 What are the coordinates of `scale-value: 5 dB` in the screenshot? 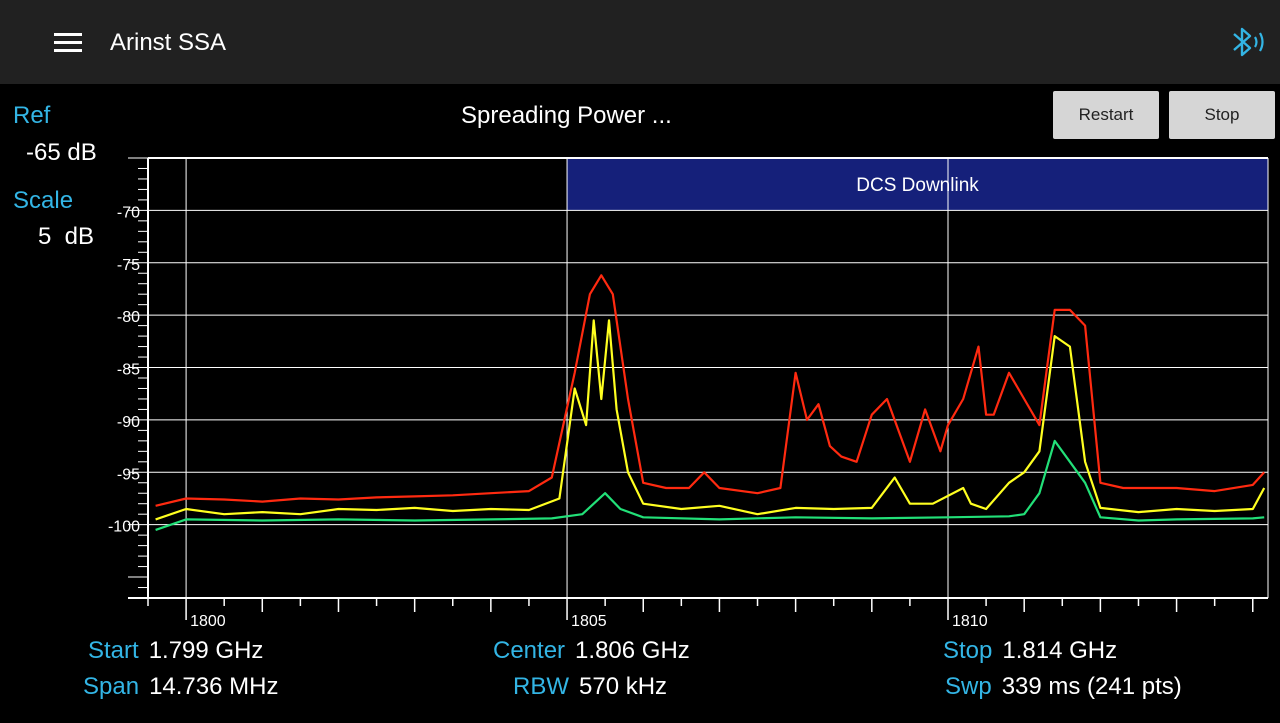 It's located at (66, 236).